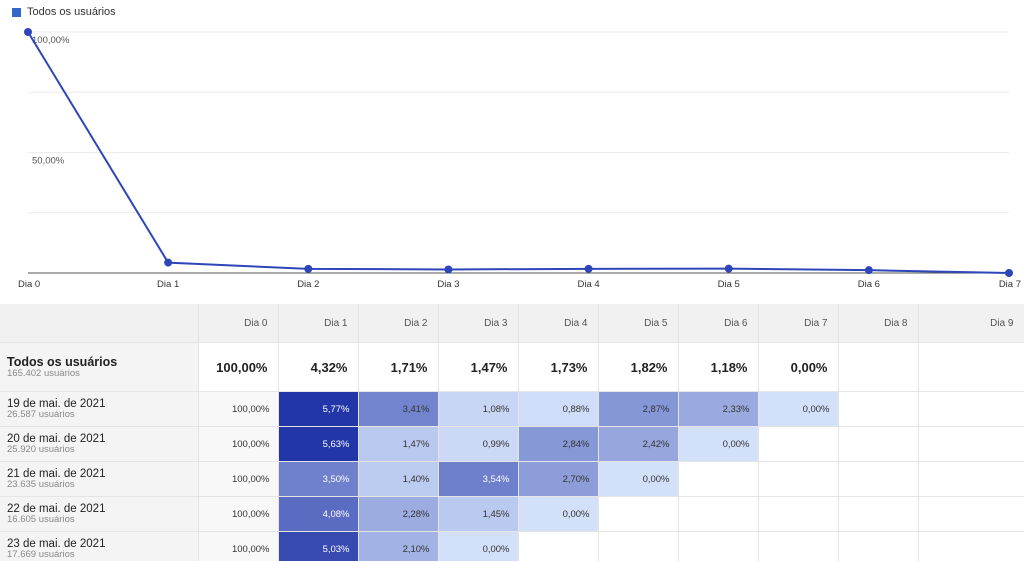 The width and height of the screenshot is (1024, 561). What do you see at coordinates (478, 514) in the screenshot?
I see `retention-cell: 1,45%` at bounding box center [478, 514].